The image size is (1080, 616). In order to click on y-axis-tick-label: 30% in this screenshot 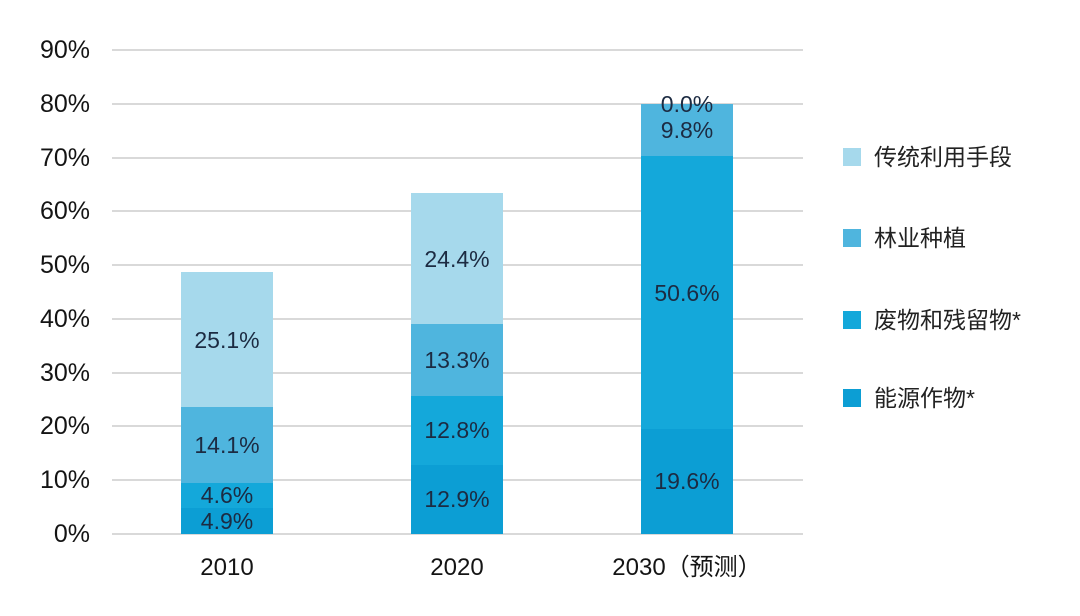, I will do `click(64, 372)`.